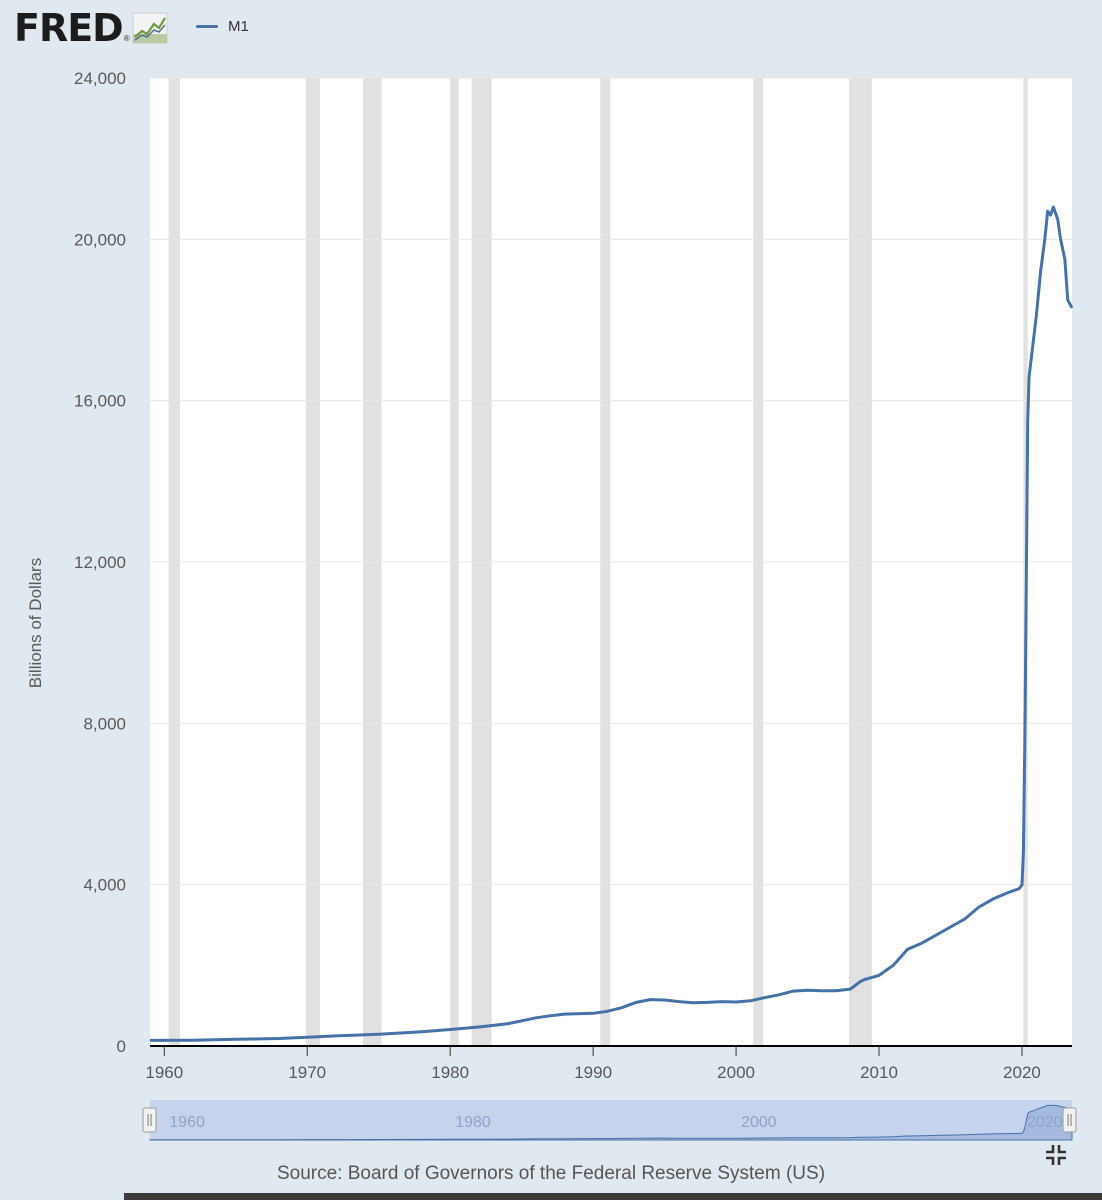 The height and width of the screenshot is (1200, 1102). I want to click on x-tick-label: 1980, so click(450, 1072).